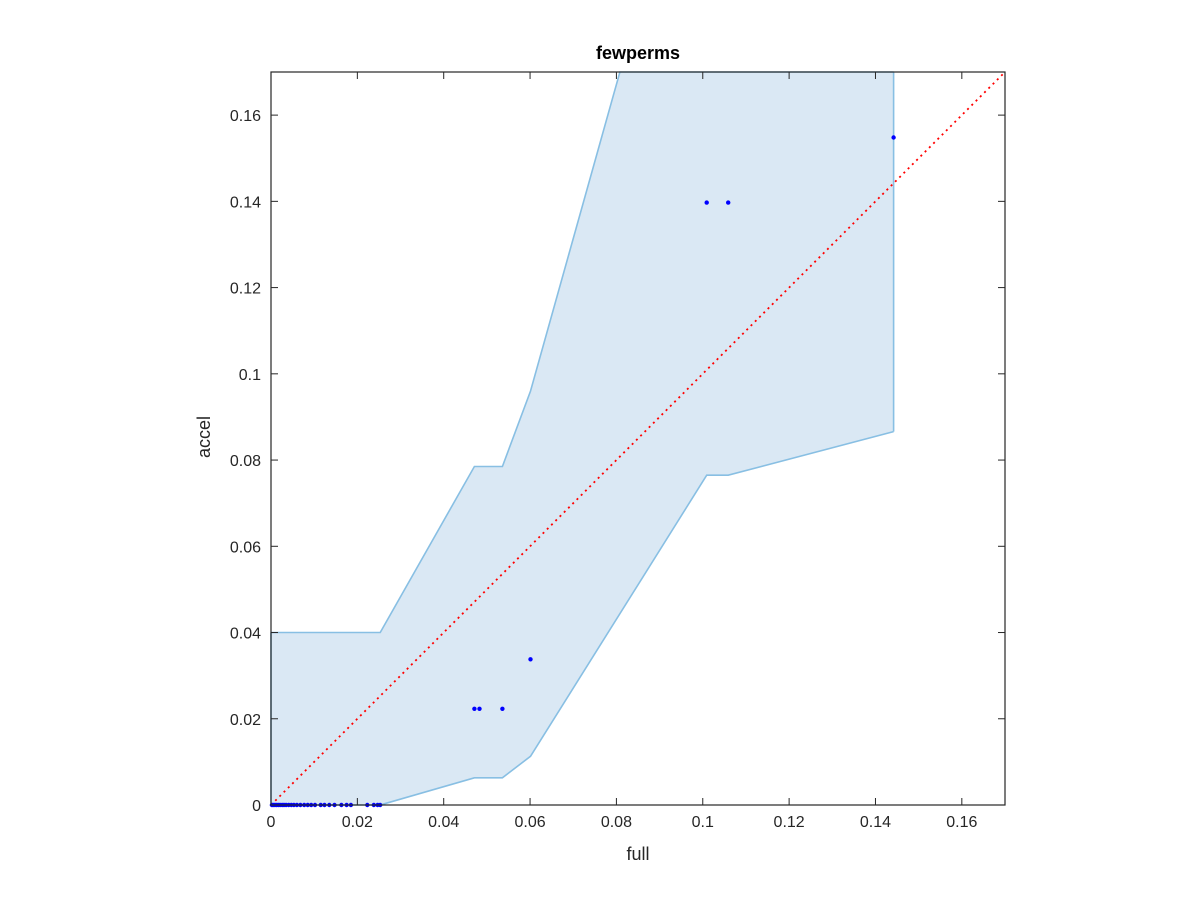 This screenshot has width=1200, height=900. Describe the element at coordinates (529, 822) in the screenshot. I see `x-tick-label: 0.06` at that location.